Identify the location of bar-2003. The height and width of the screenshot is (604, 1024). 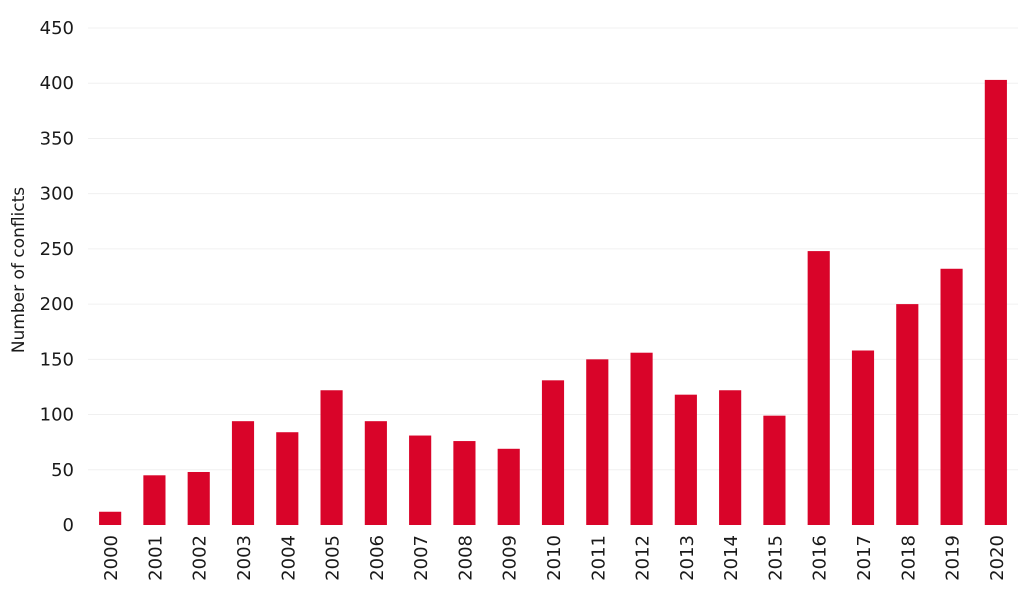
(243, 473).